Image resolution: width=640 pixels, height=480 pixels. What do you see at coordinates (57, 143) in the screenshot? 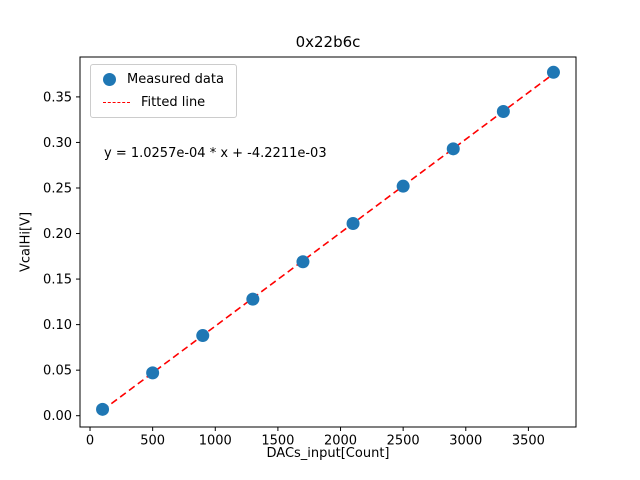
I see `y-tick-label: 0.30` at bounding box center [57, 143].